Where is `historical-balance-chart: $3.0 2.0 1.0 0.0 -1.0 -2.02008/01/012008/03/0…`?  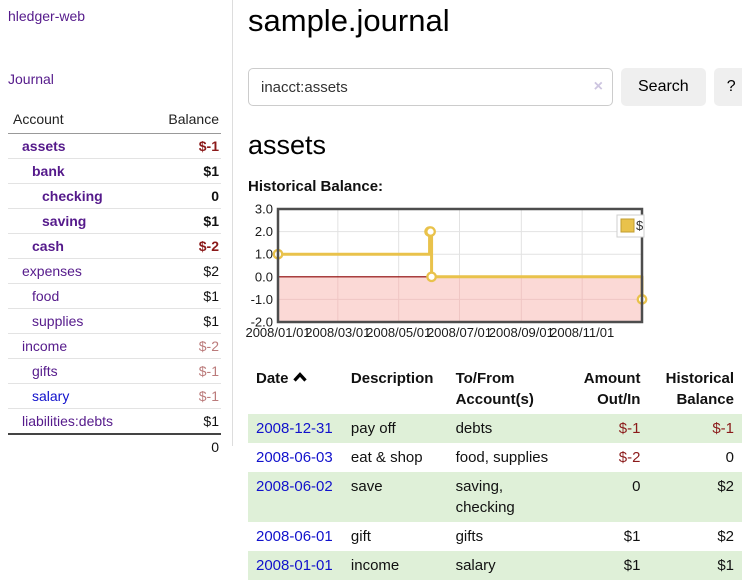
historical-balance-chart: $3.0 2.0 1.0 0.0 -1.0 -2.02008/01/012008/03/0… is located at coordinates (446, 271).